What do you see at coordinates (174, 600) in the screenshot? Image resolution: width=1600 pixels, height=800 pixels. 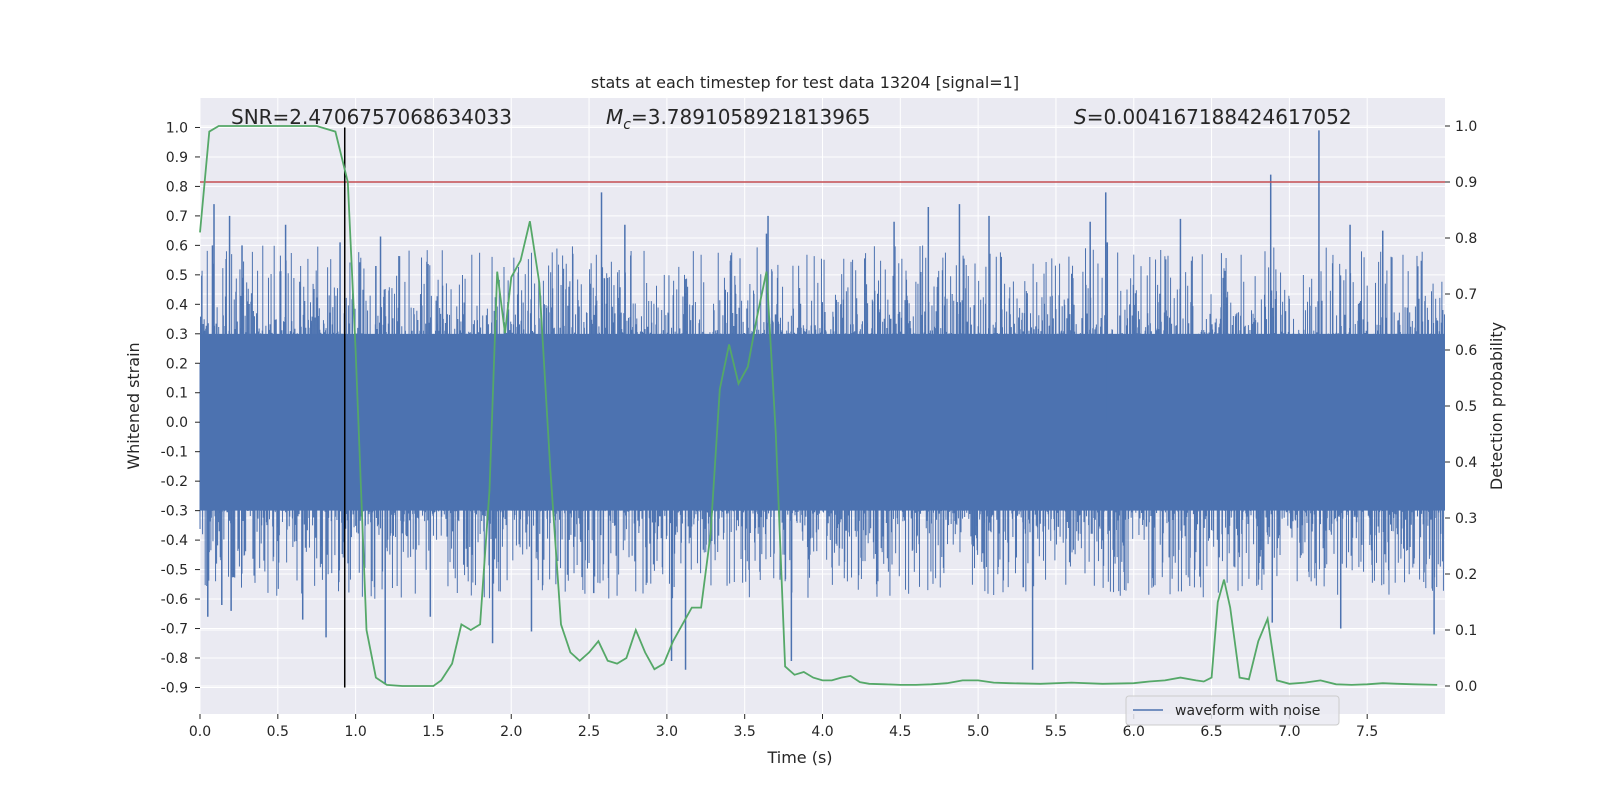 I see `y-left-tick-label: -0.6` at bounding box center [174, 600].